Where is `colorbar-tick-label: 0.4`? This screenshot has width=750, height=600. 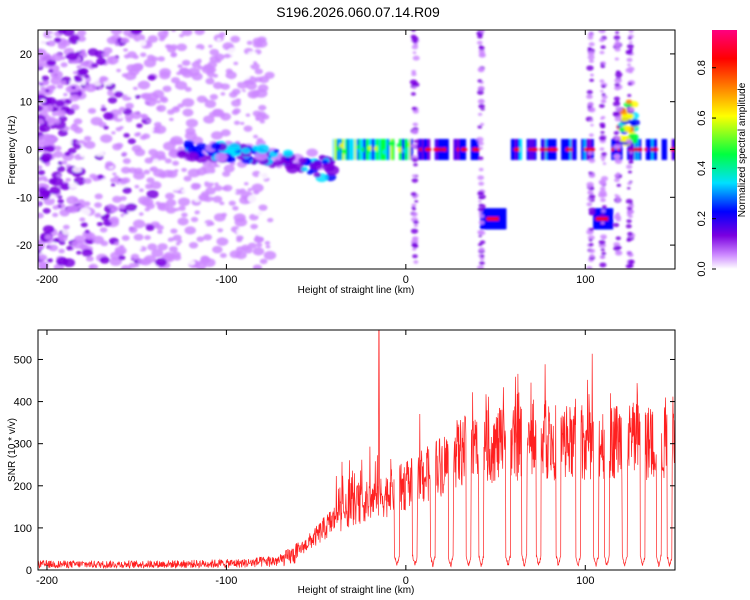 colorbar-tick-label: 0.4 is located at coordinates (702, 168).